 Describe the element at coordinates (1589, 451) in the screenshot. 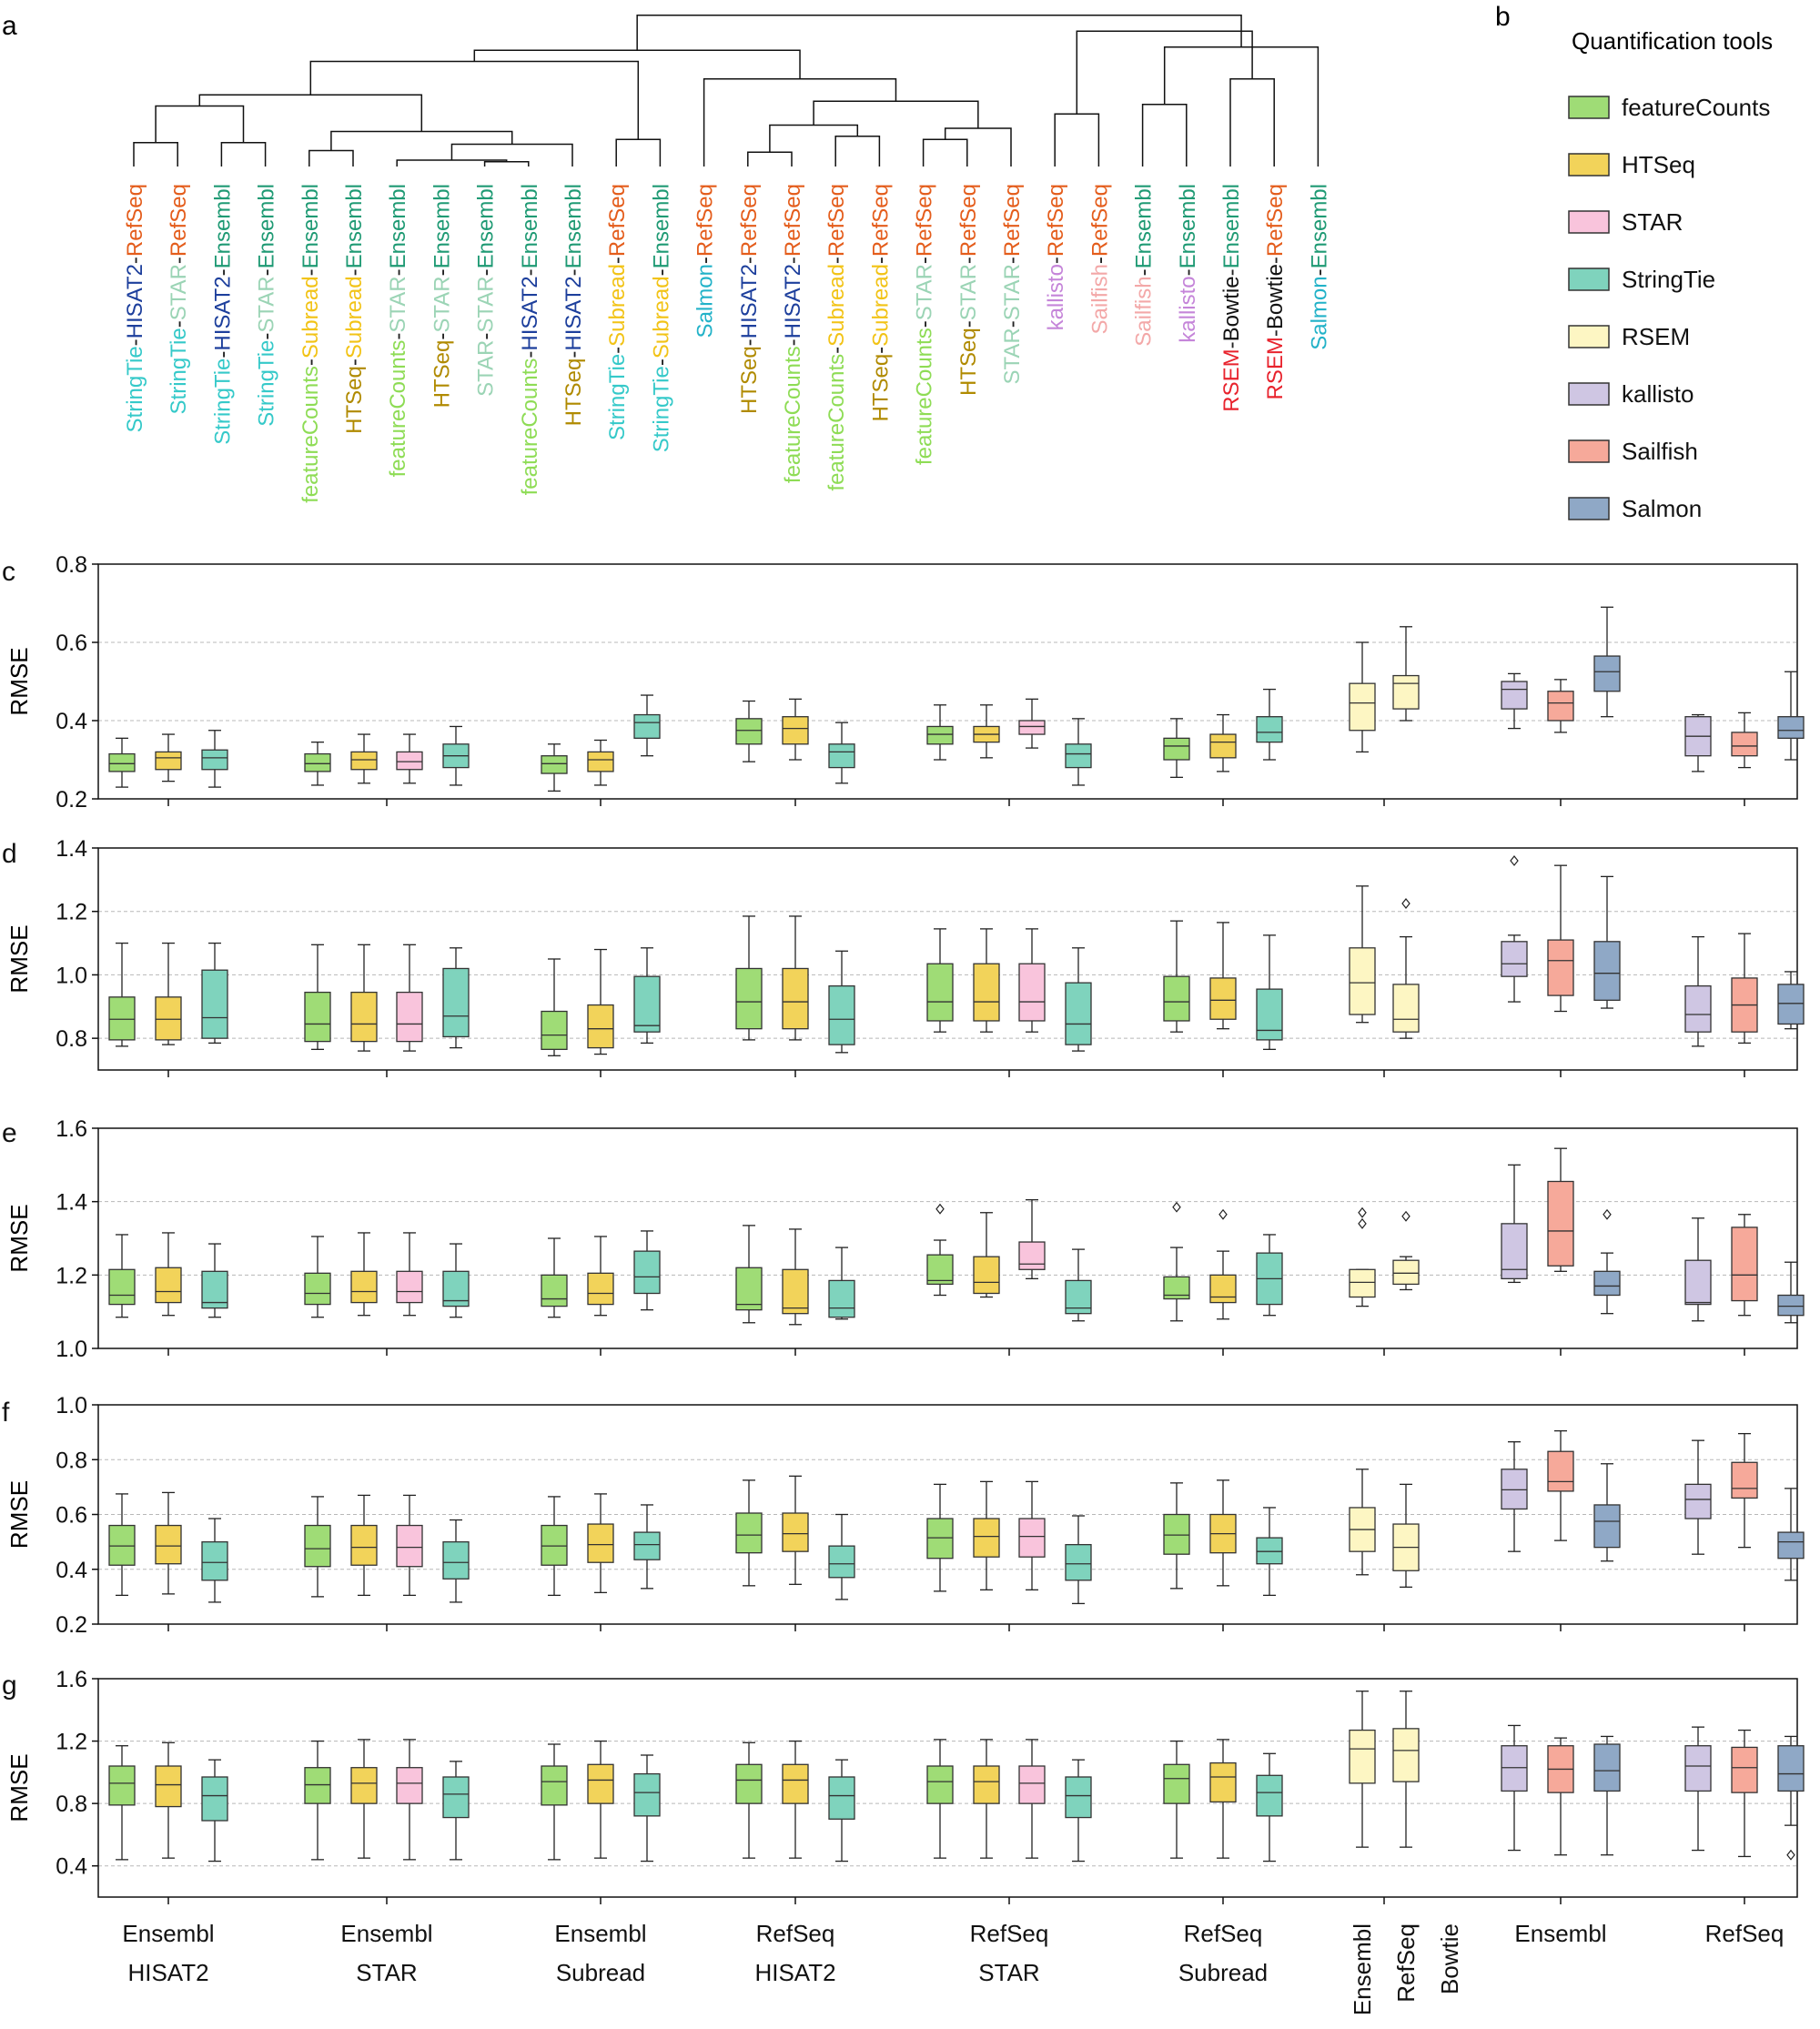

I see `legend-swatch-sailfish` at that location.